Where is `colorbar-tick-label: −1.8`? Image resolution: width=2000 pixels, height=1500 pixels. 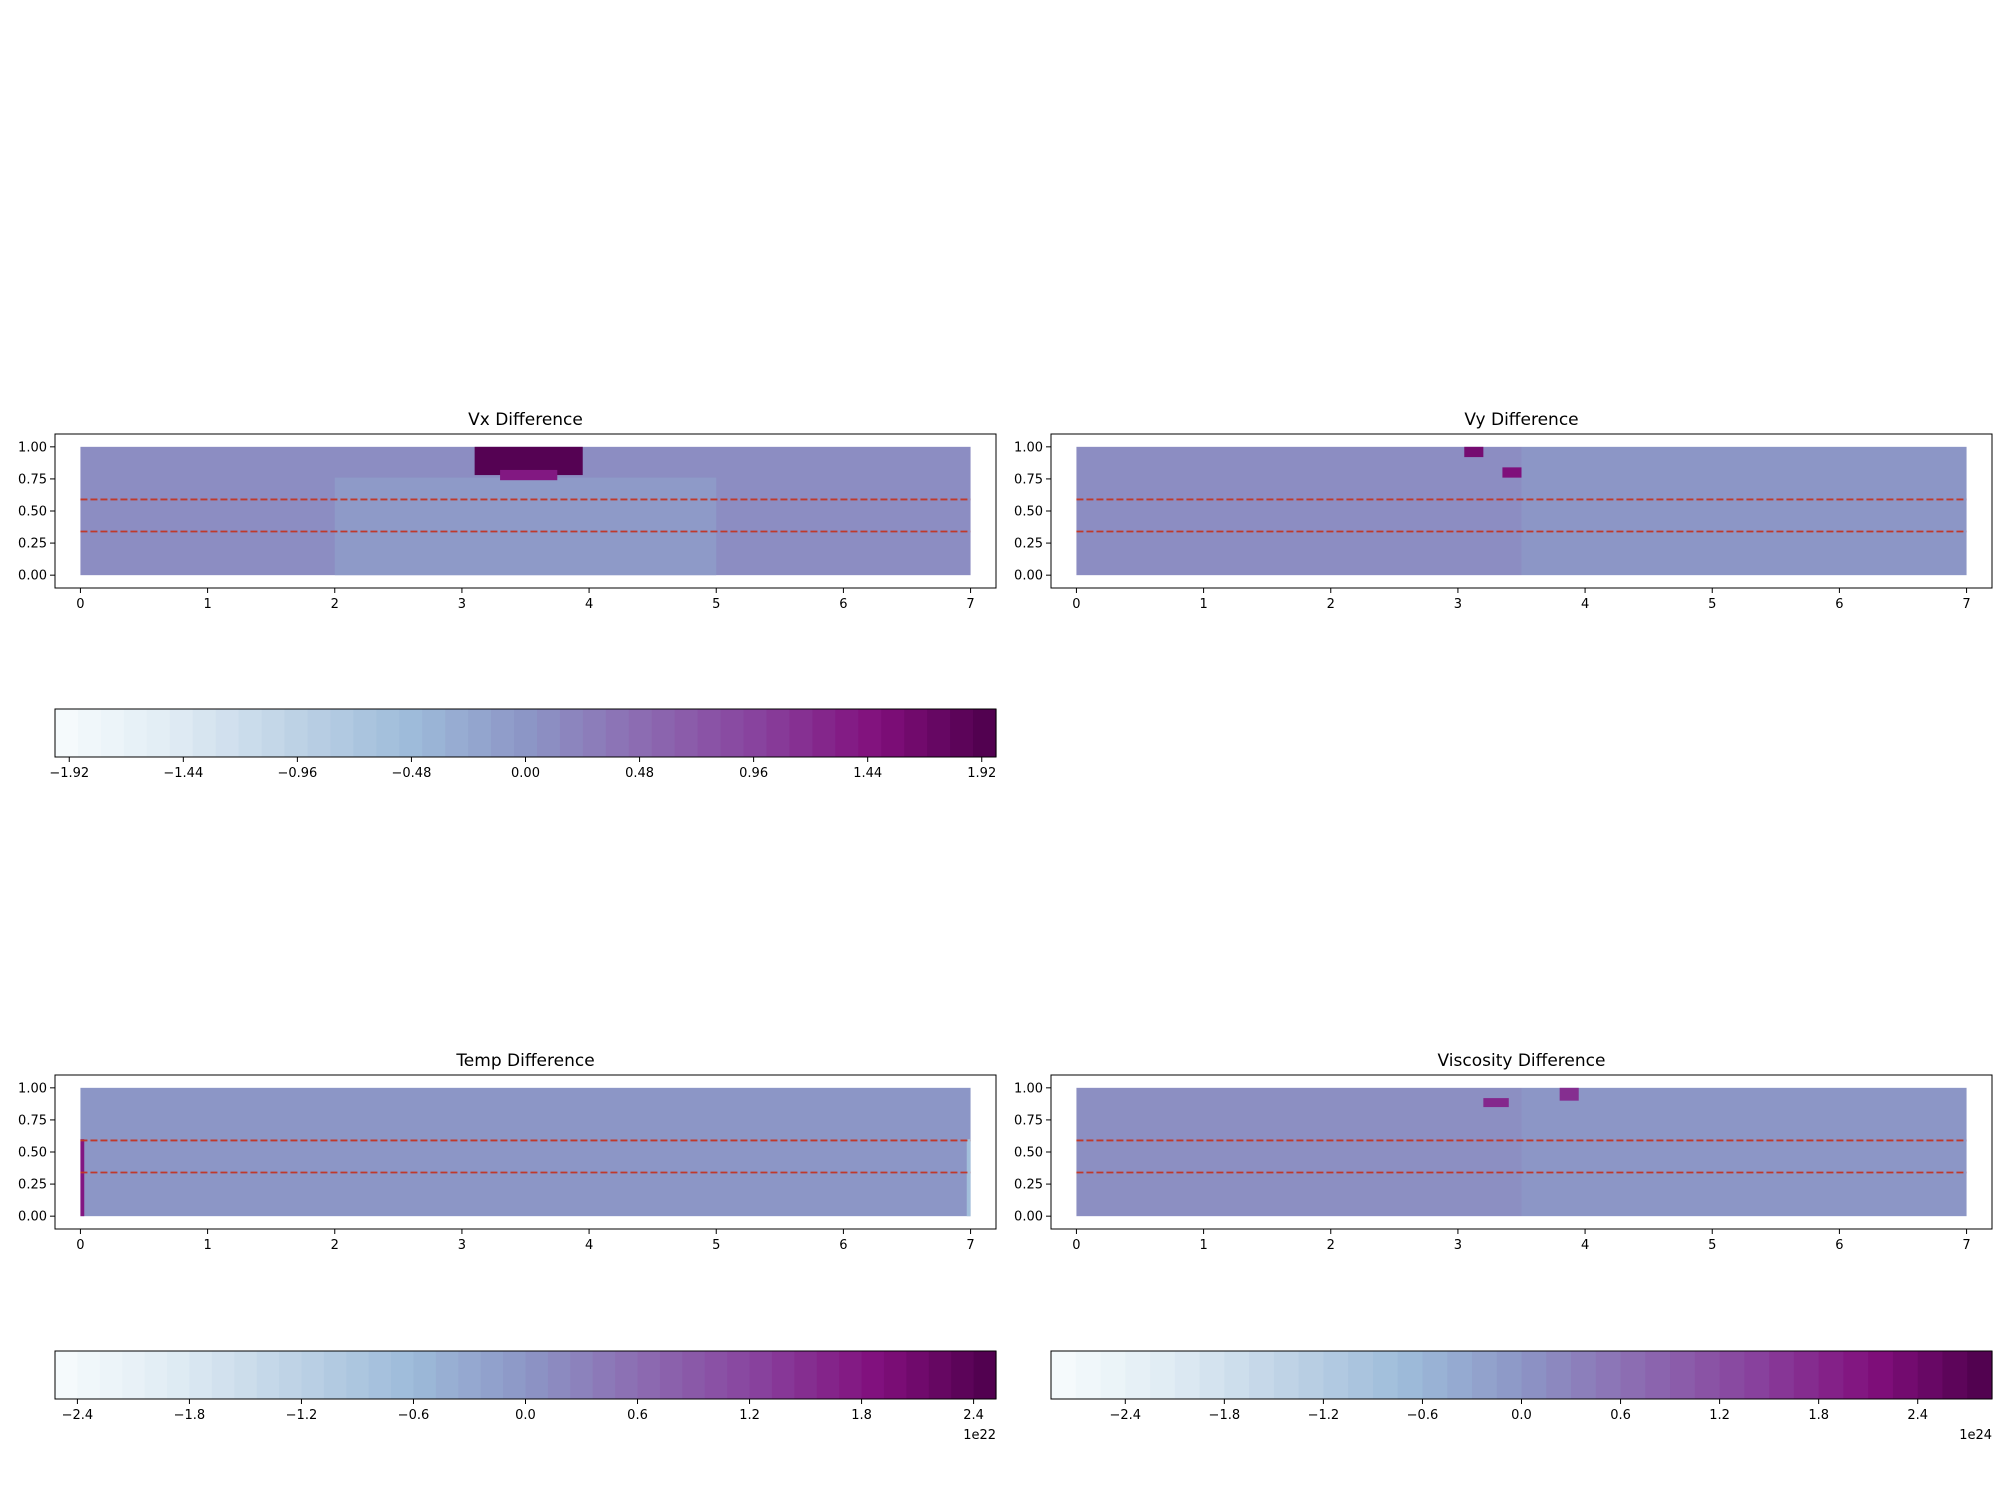 colorbar-tick-label: −1.8 is located at coordinates (1225, 1415).